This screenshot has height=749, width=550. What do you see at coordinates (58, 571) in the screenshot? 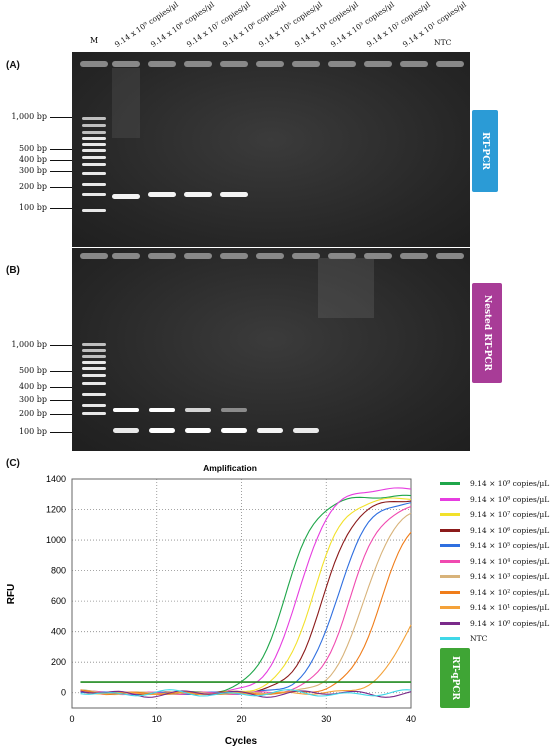
I see `y-tick-label: 800` at bounding box center [58, 571].